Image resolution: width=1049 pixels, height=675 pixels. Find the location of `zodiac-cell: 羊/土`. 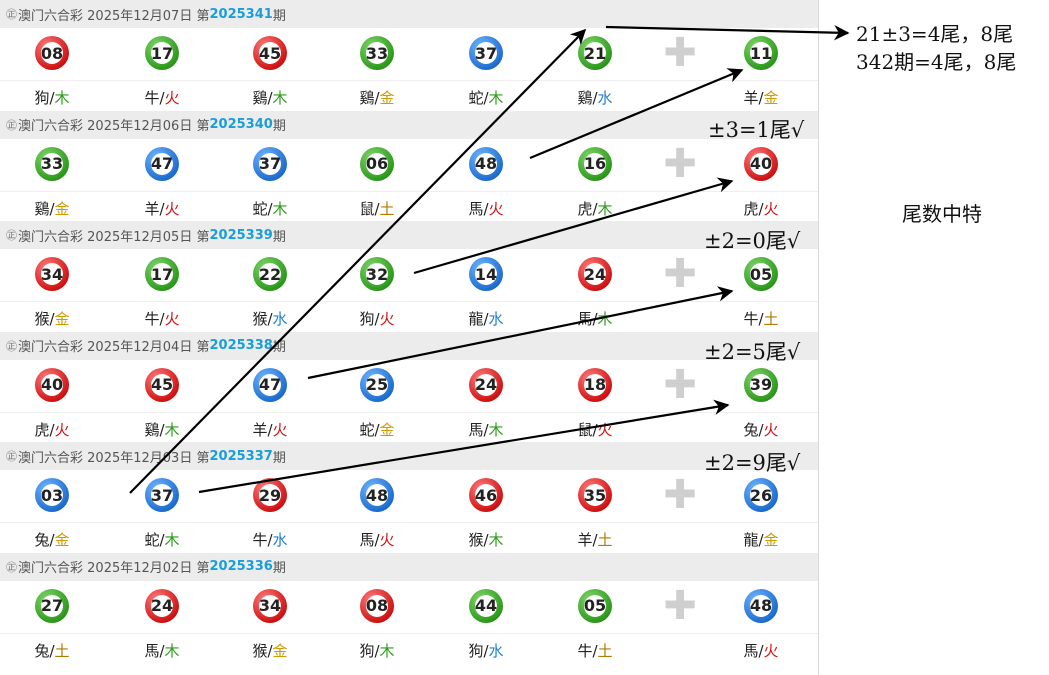

zodiac-cell: 羊/土 is located at coordinates (595, 540).